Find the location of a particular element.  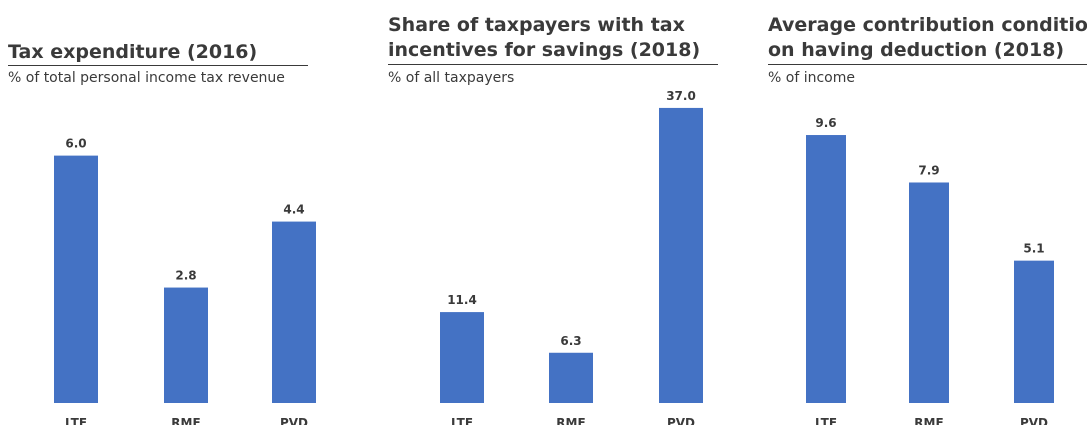

data-label: 4.4 is located at coordinates (293, 210).